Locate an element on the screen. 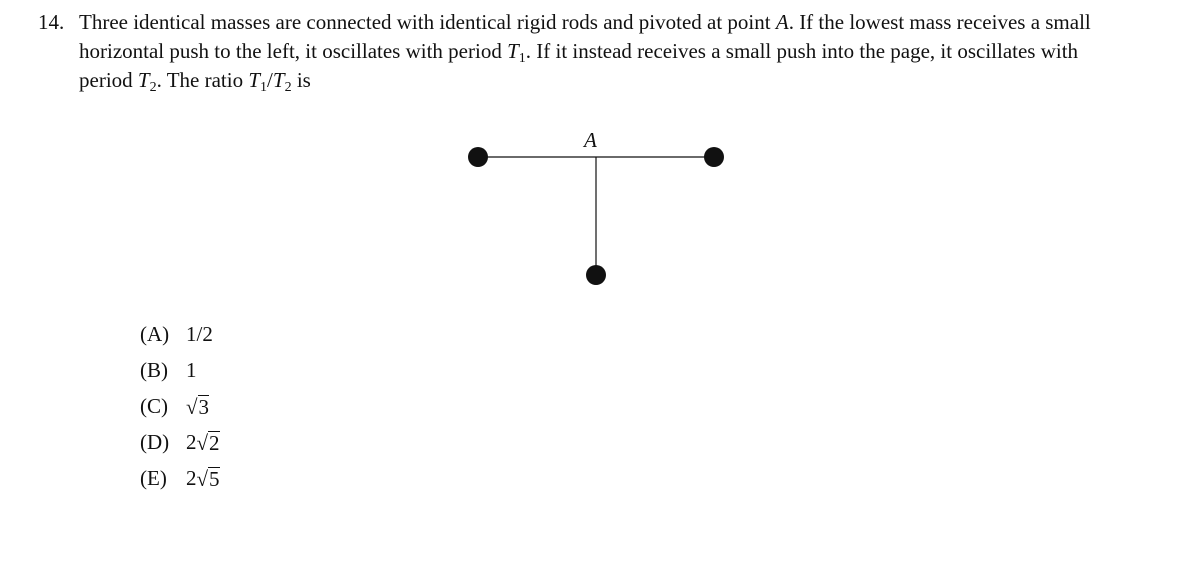 The image size is (1178, 572). choice-c: (C) √ 3 is located at coordinates (180, 406).